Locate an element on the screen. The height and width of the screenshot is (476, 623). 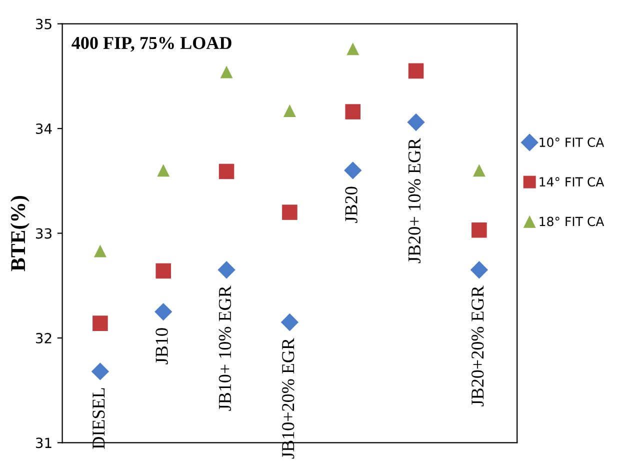
x-tick-label: JB20 is located at coordinates (351, 204).